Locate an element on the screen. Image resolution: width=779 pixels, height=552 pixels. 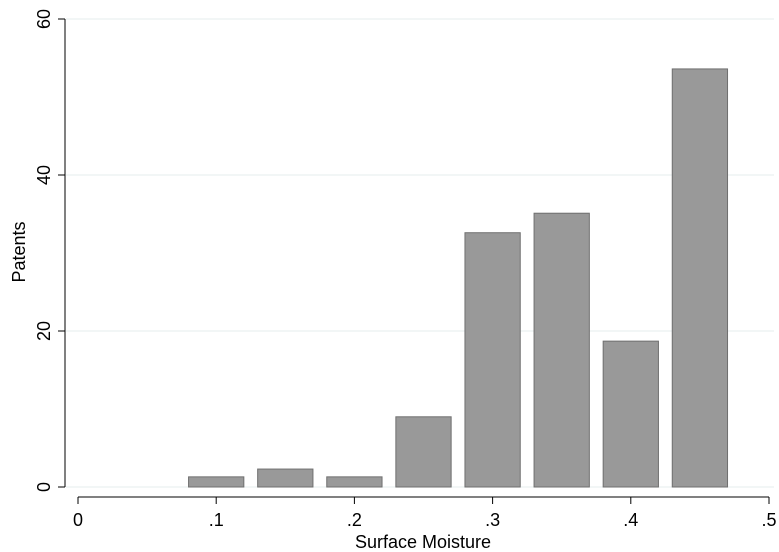
x-axis-label: Surface Moisture is located at coordinates (423, 542).